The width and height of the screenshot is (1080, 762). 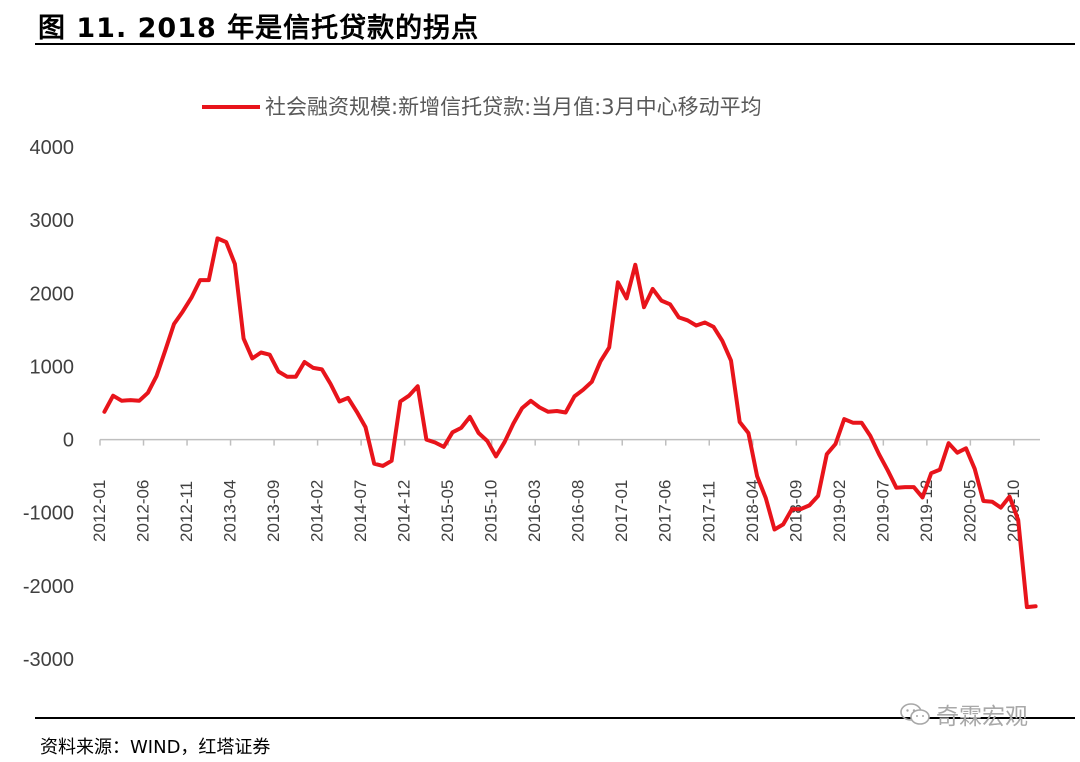 What do you see at coordinates (969, 511) in the screenshot?
I see `x-tick-label: 2020-05` at bounding box center [969, 511].